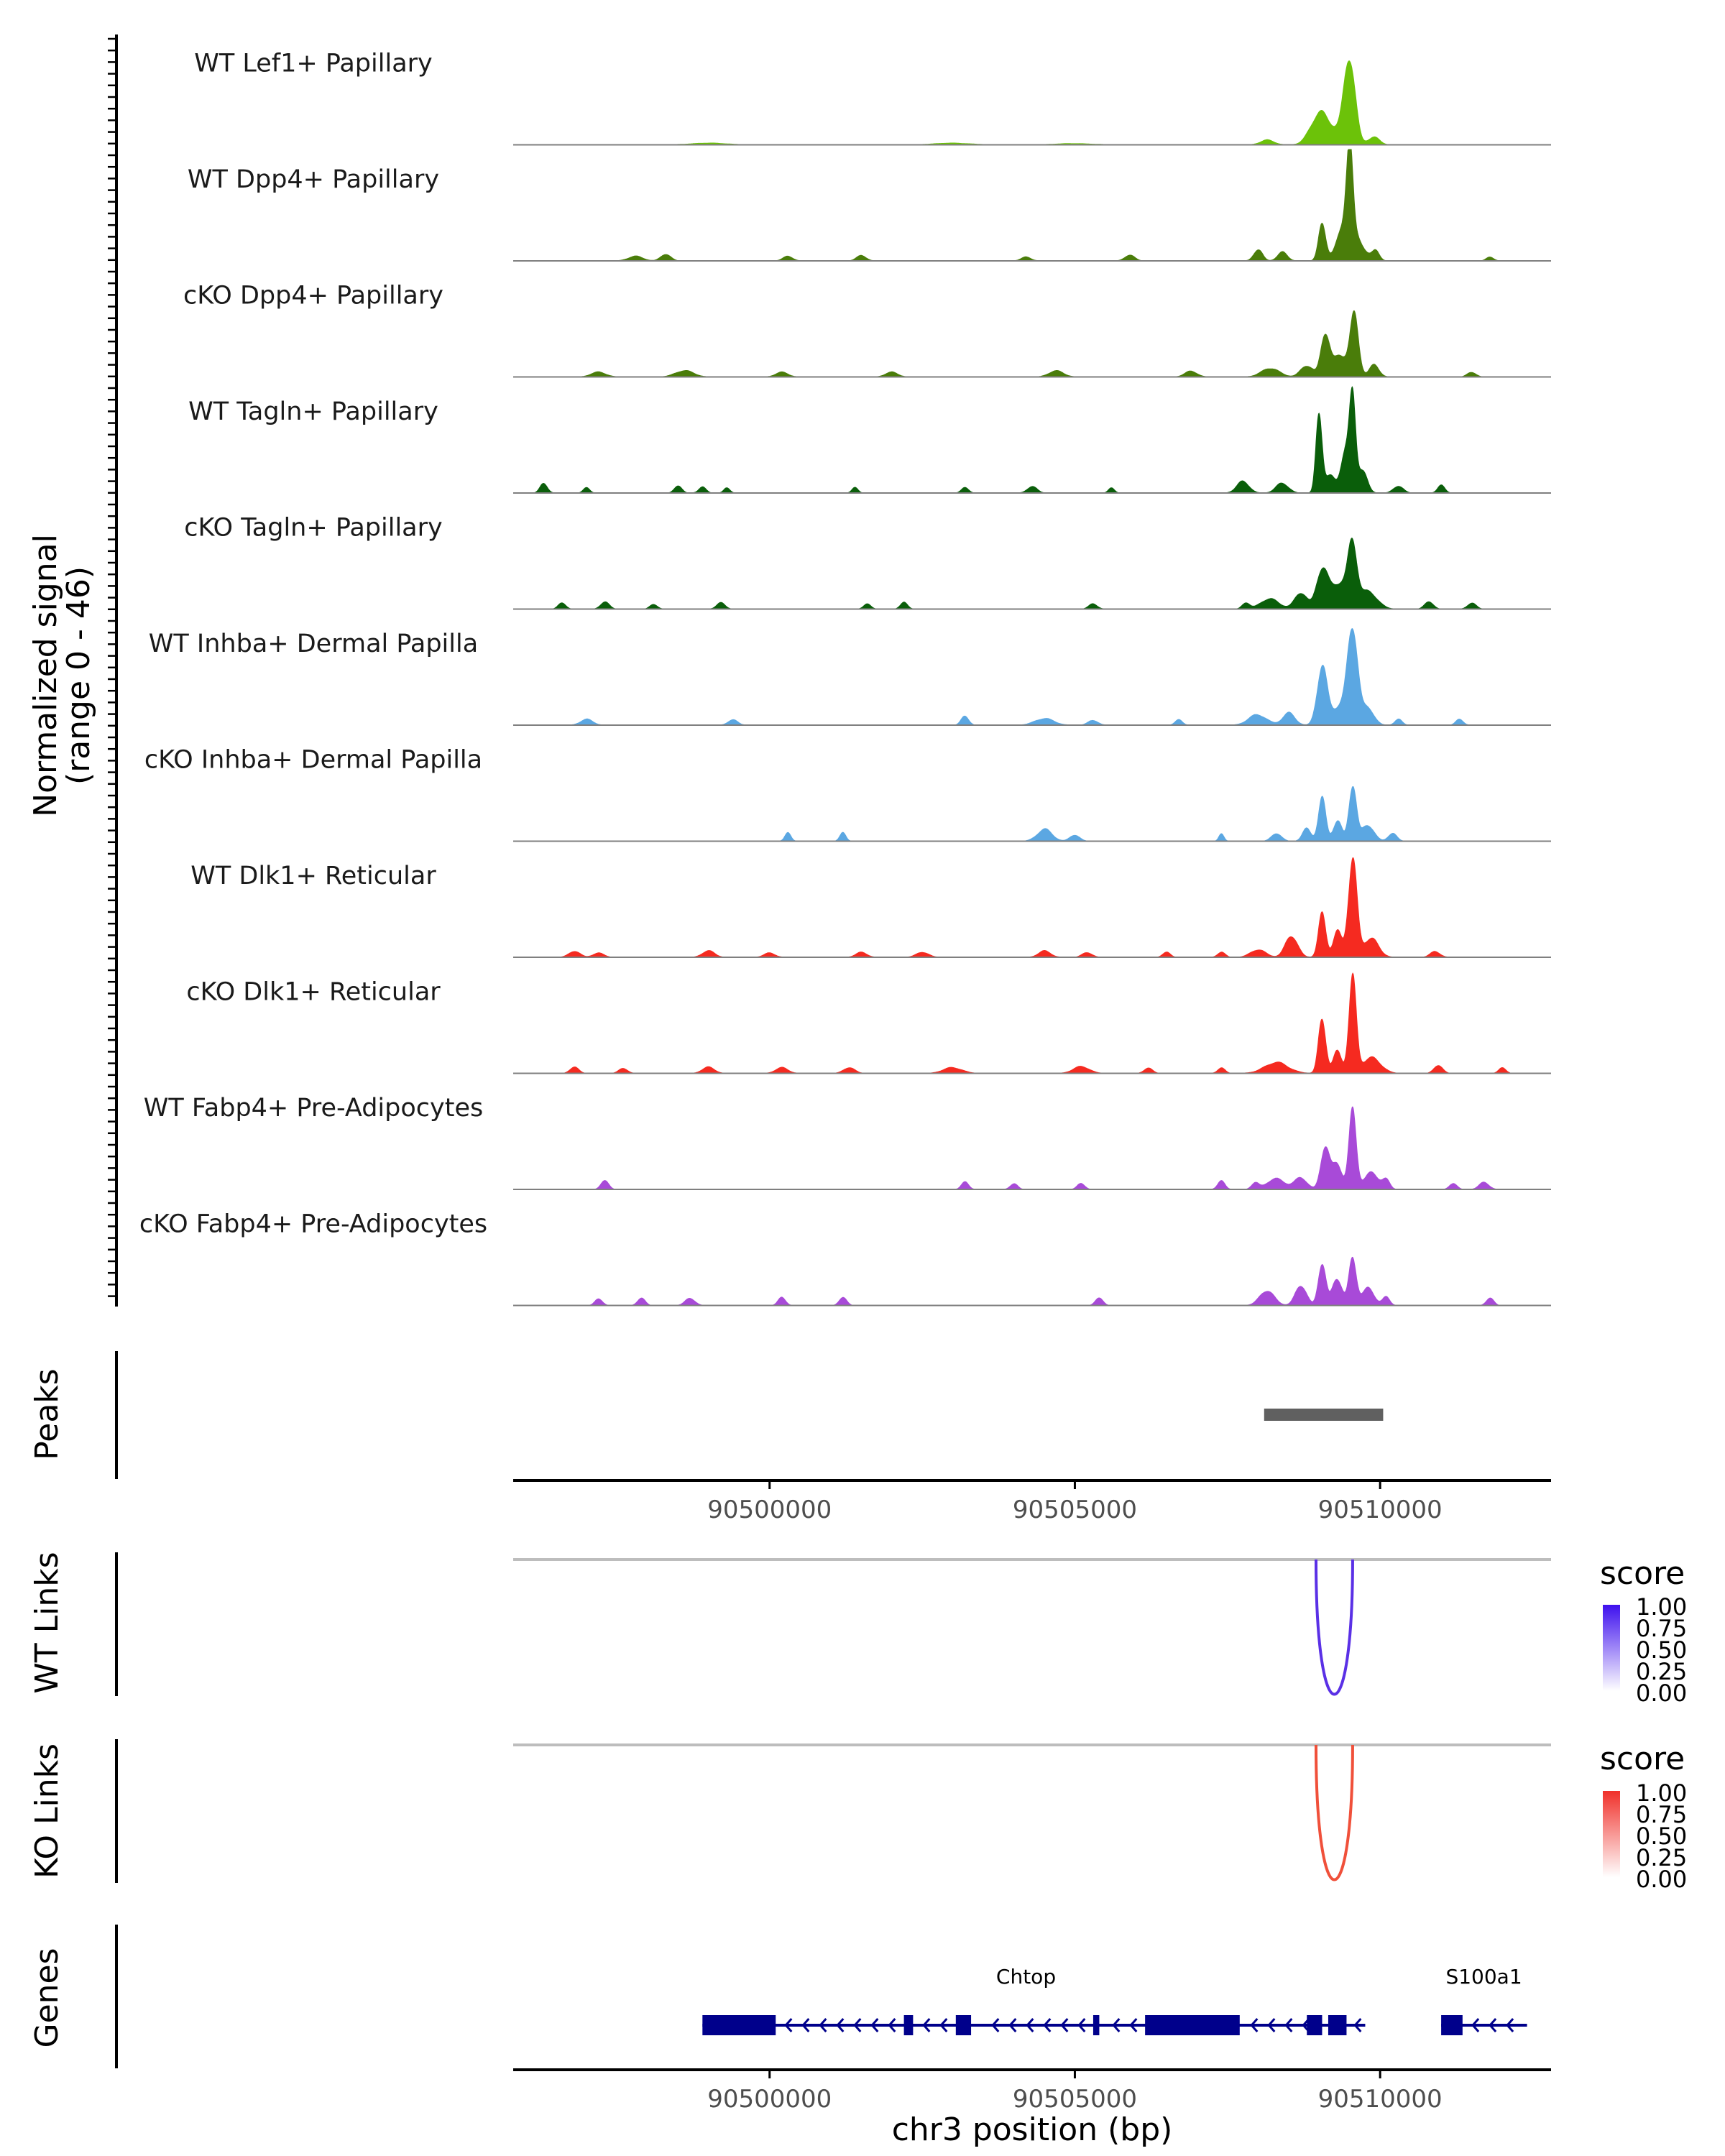 The width and height of the screenshot is (1725, 2156). Describe the element at coordinates (790, 1437) in the screenshot. I see `peaks-panel: Peaks 90500000 90505000 90510000` at that location.